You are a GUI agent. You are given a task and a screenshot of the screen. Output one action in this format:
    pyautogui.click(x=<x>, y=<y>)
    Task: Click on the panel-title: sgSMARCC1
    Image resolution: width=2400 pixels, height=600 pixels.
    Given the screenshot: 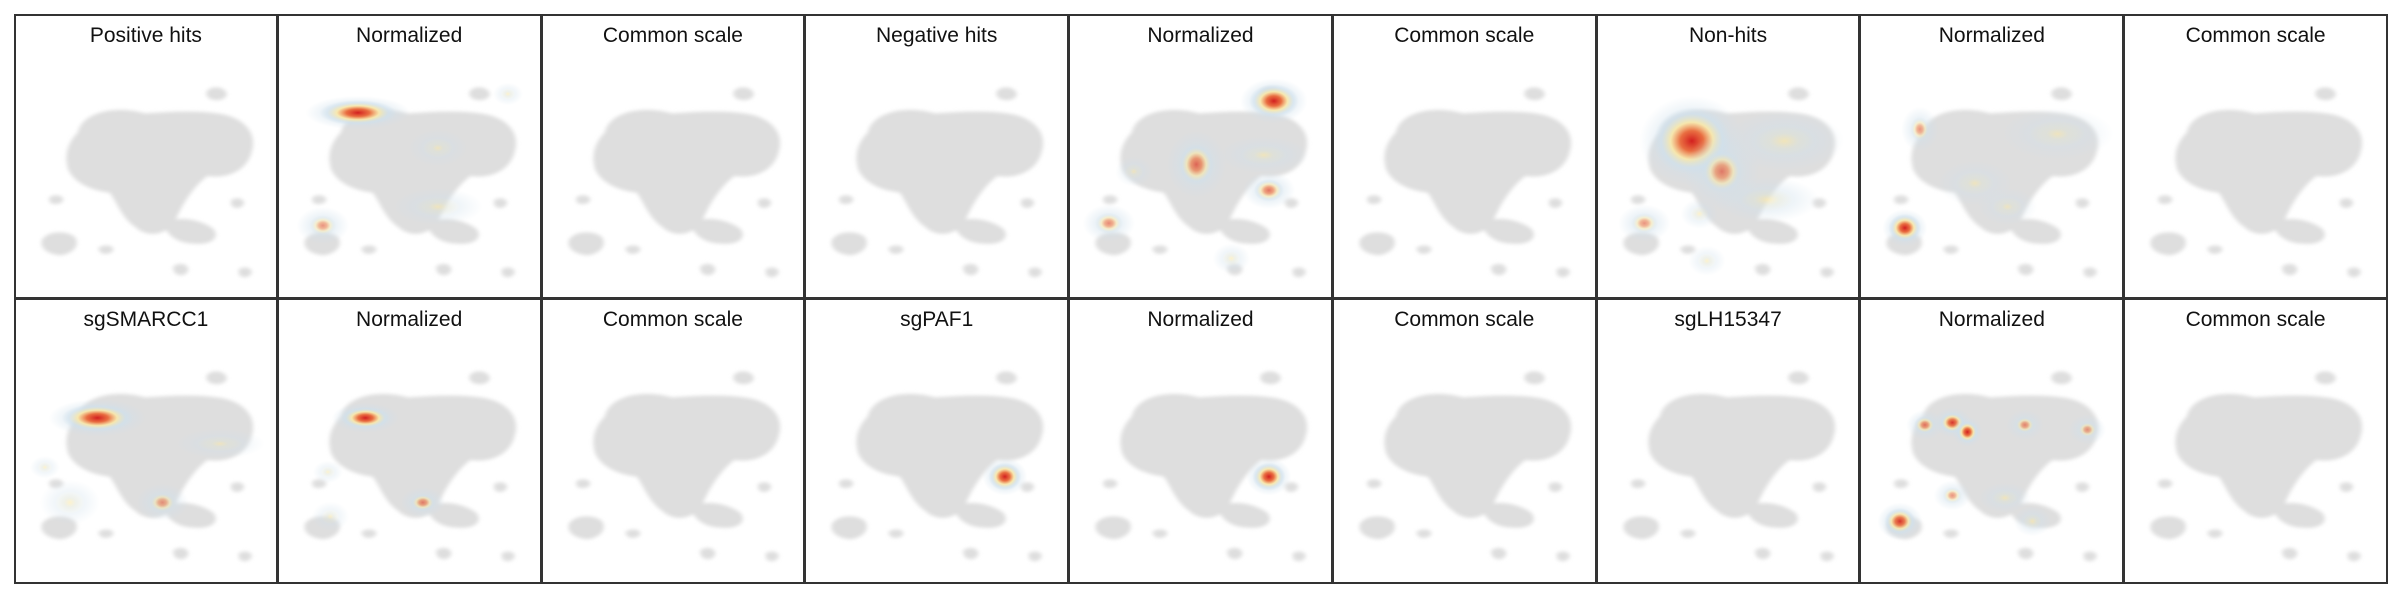 What is the action you would take?
    pyautogui.click(x=146, y=319)
    